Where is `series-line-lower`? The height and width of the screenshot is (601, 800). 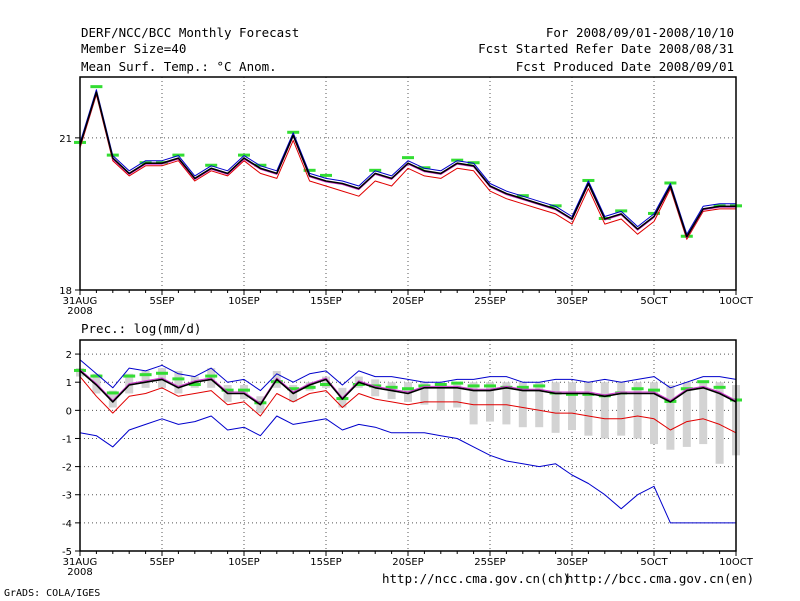 series-line-lower is located at coordinates (408, 405).